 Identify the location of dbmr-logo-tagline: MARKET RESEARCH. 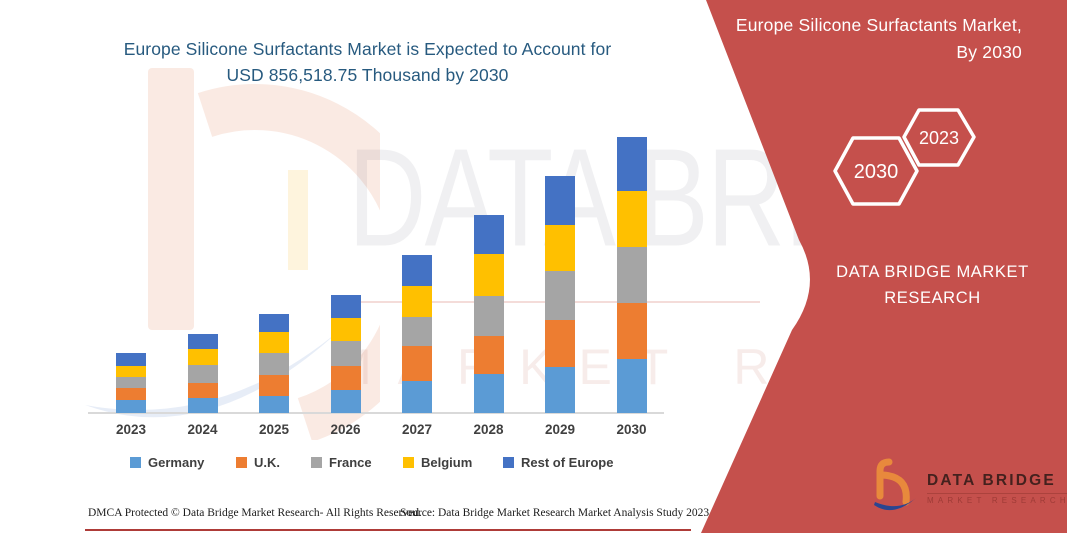
(997, 499).